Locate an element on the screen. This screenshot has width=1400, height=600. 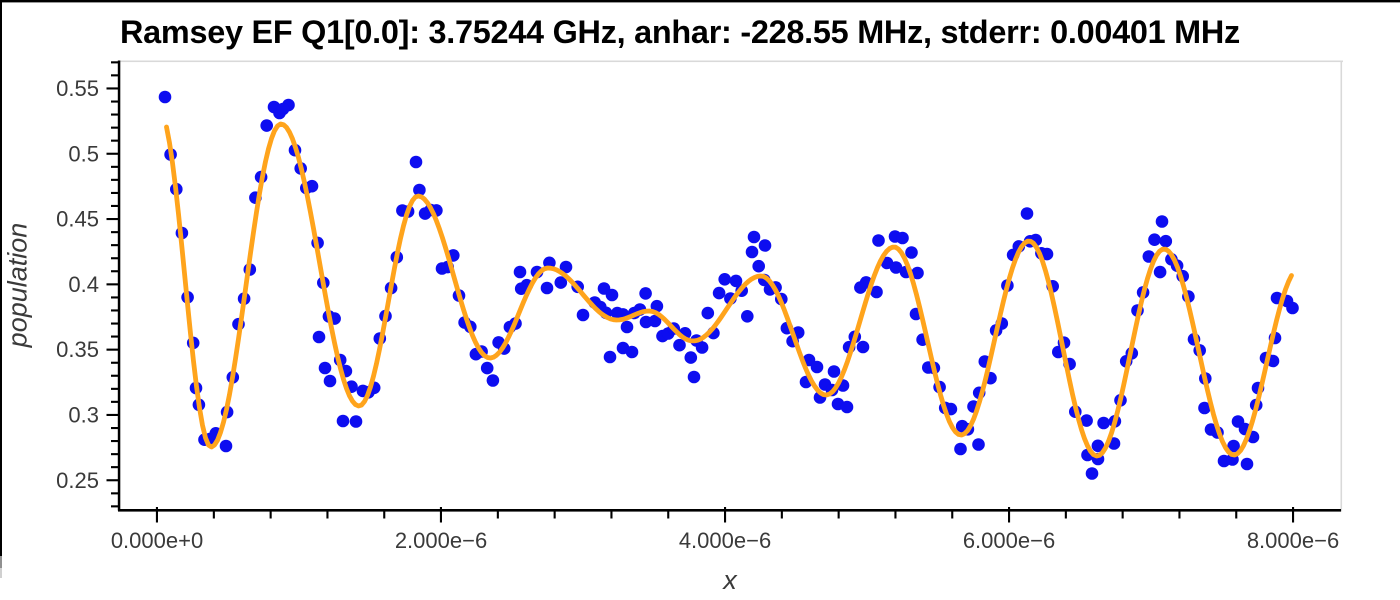
svg-text: 0.25 is located at coordinates (77, 480).